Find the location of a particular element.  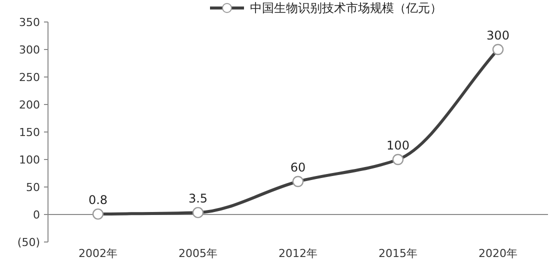

y-tick-label: 50 is located at coordinates (33, 187).